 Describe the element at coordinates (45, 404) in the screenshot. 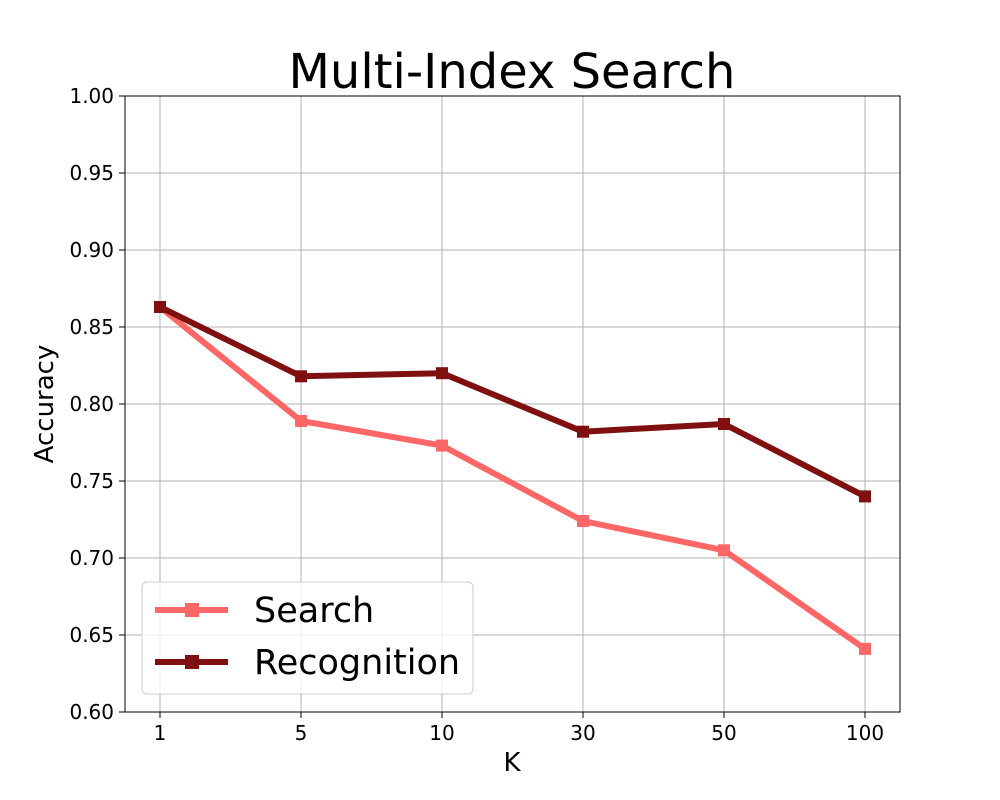

I see `y-axis-title: Accuracy` at that location.